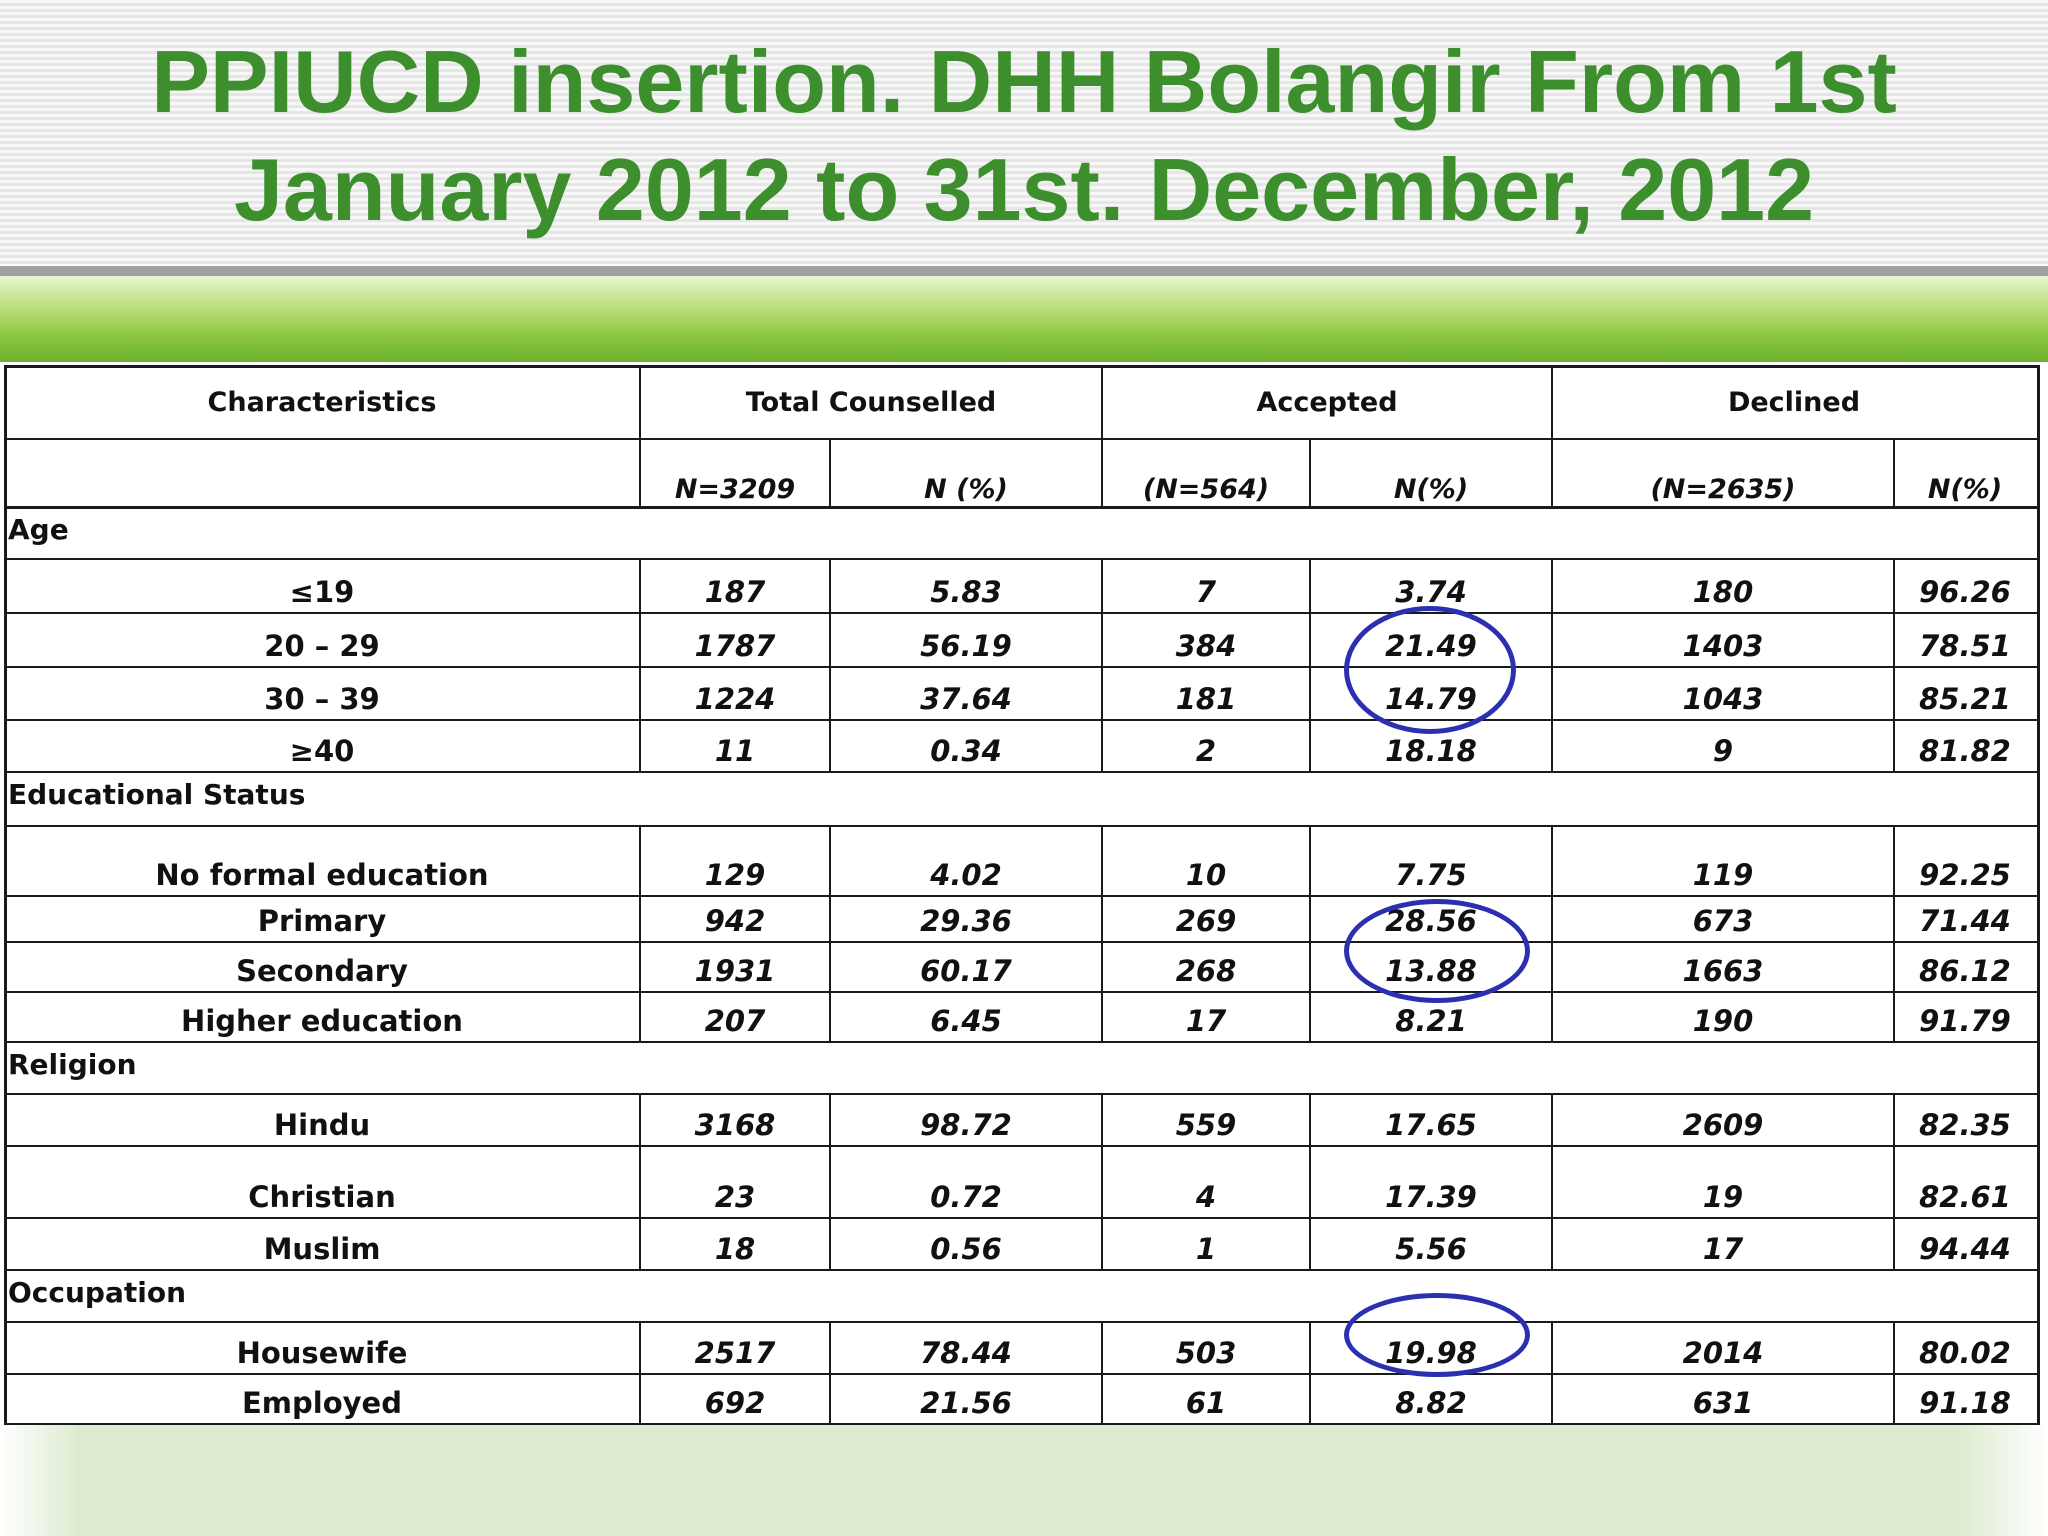 The width and height of the screenshot is (2048, 1536). Describe the element at coordinates (1794, 402) in the screenshot. I see `header-declined: Declined` at that location.